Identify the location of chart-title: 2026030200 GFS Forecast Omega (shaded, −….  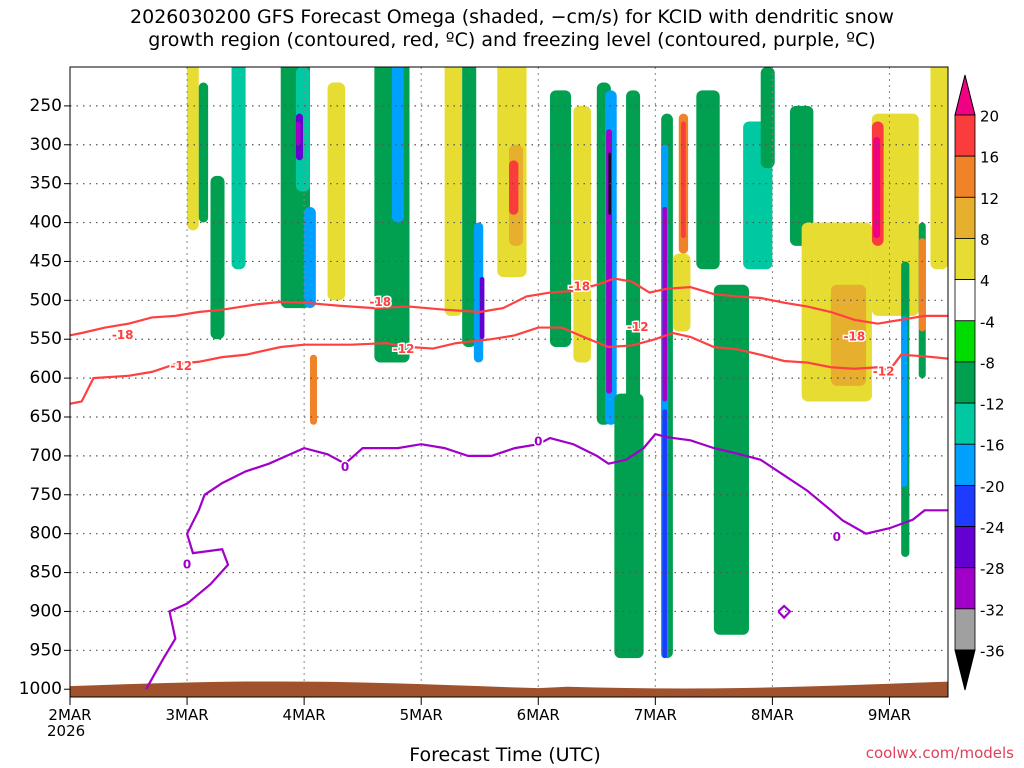
(512, 29).